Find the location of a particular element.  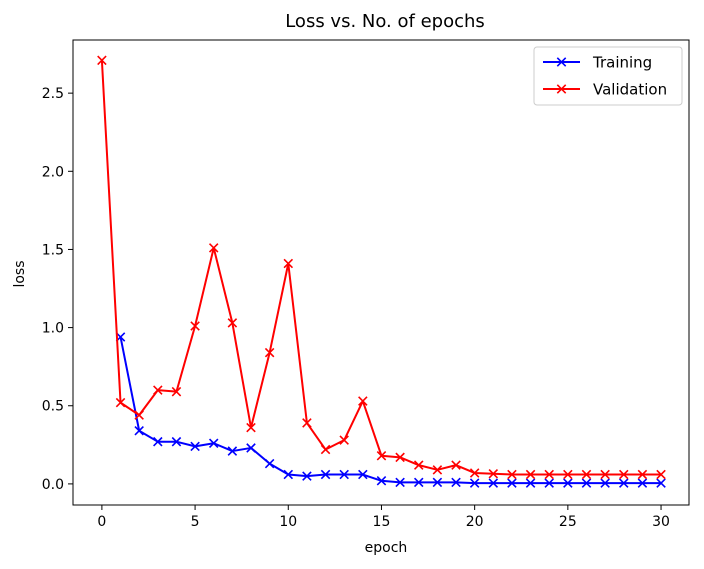

x-tick-label: 30 is located at coordinates (661, 522).